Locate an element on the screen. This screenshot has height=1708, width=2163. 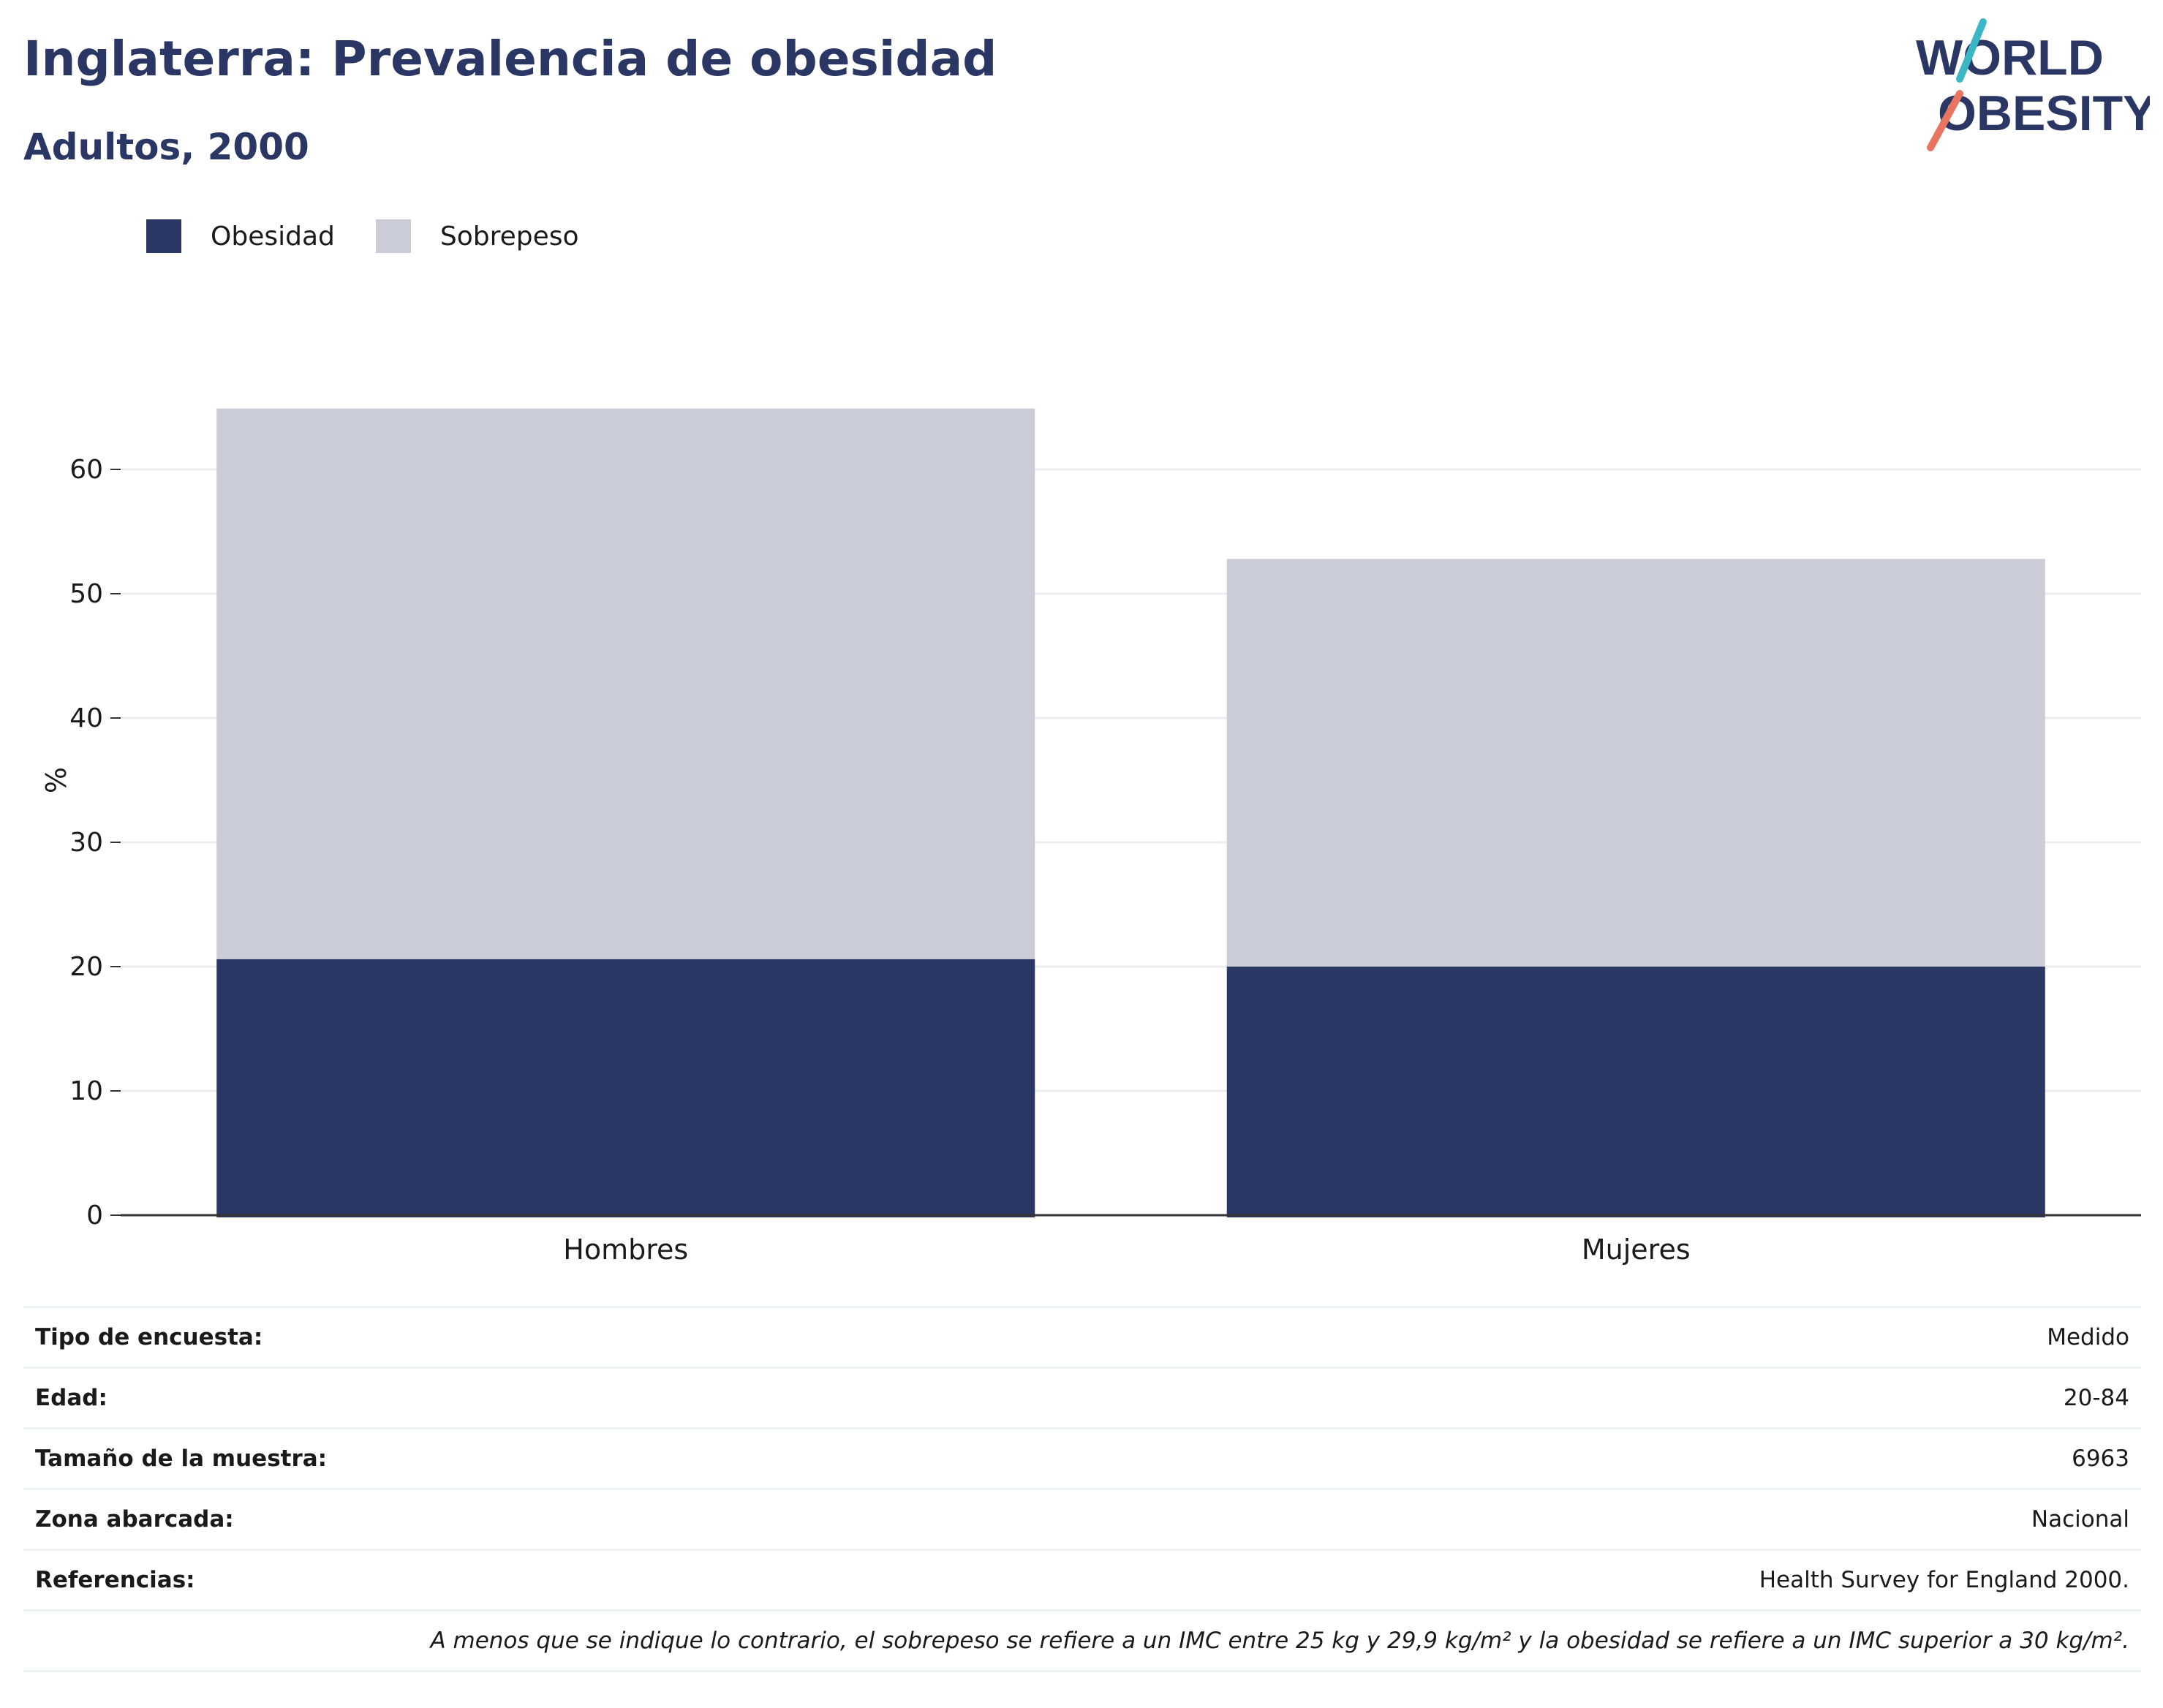
bar-sobrepeso-hombres is located at coordinates (625, 683).